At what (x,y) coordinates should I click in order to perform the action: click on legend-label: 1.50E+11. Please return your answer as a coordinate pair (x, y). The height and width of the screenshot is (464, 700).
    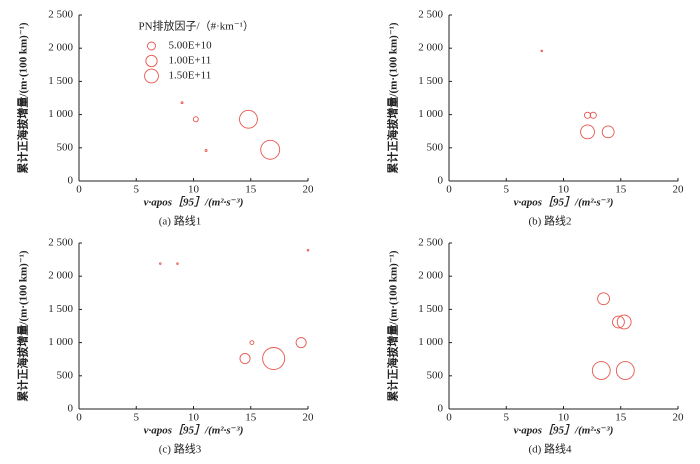
    Looking at the image, I should click on (190, 76).